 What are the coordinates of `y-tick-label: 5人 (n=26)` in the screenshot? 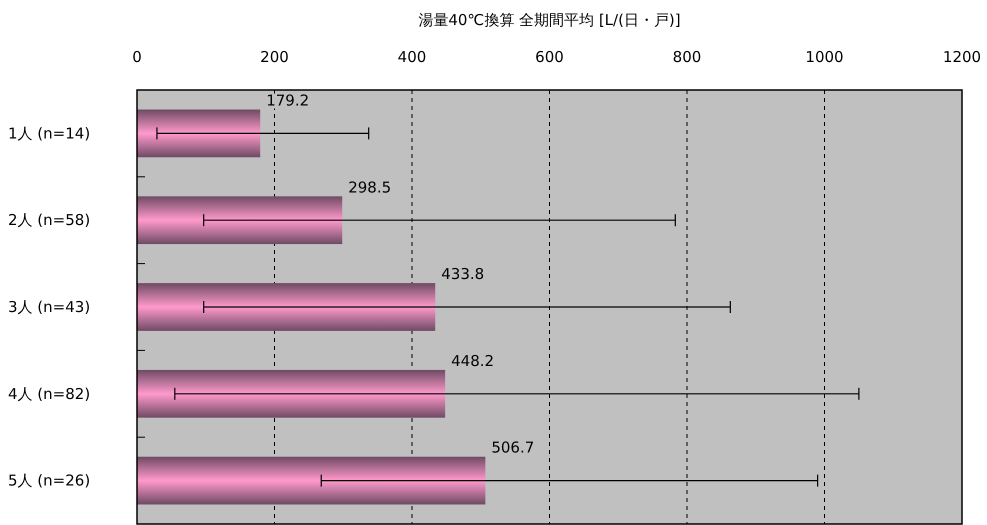 It's located at (49, 481).